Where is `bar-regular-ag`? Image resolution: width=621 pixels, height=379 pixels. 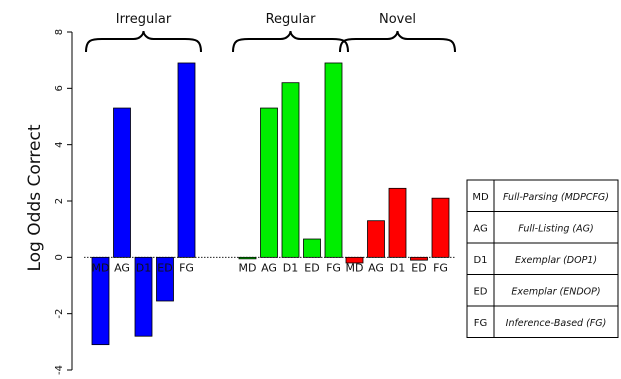 bar-regular-ag is located at coordinates (269, 182).